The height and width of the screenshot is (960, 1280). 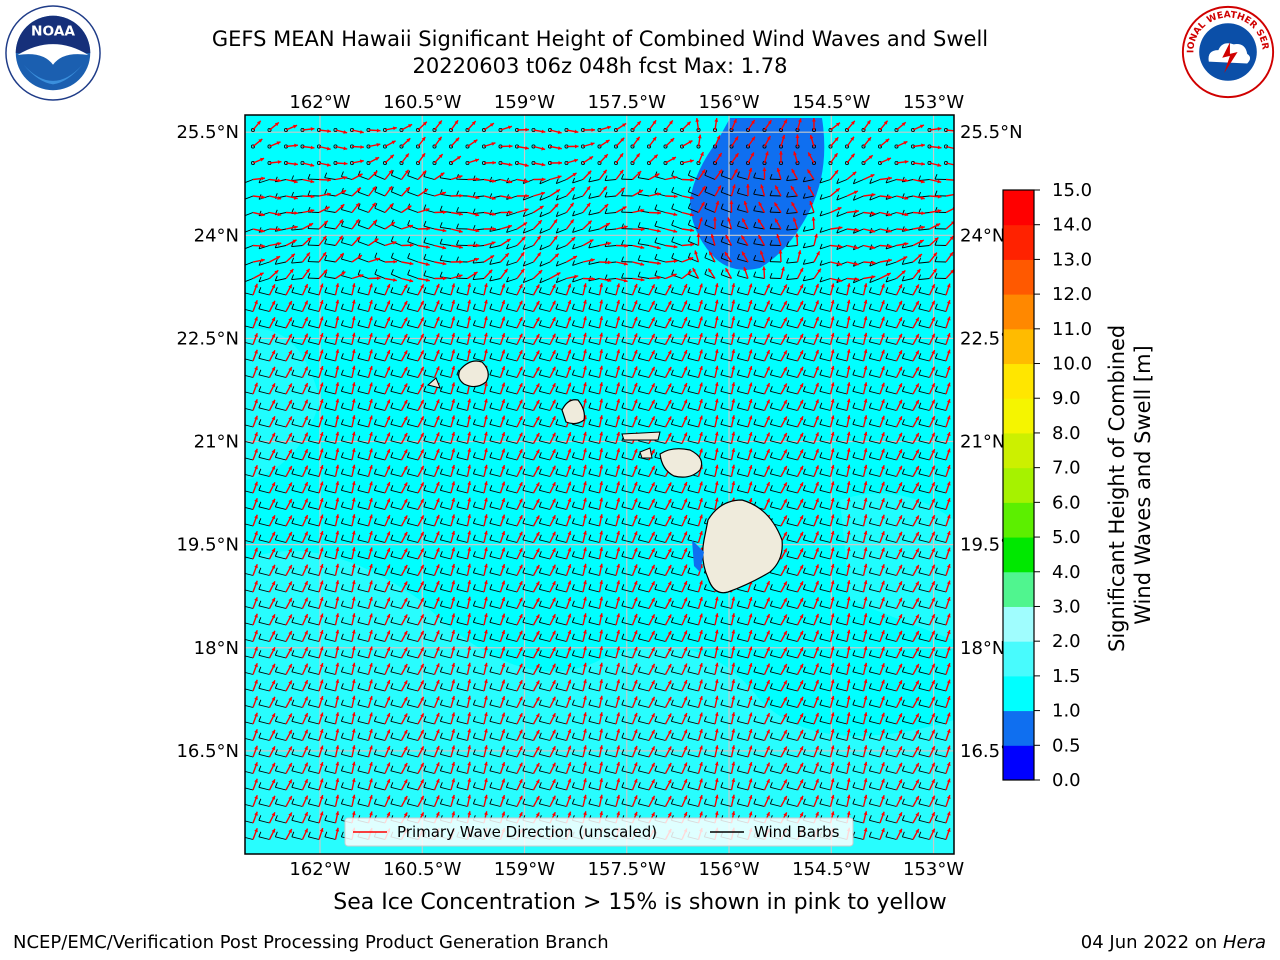 I want to click on noaa-logo-text: NOAA, so click(x=53, y=31).